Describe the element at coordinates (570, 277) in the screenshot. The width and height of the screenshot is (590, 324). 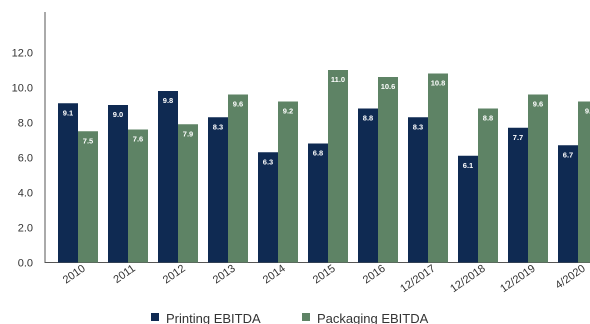
I see `x-tick-label: 4/2020` at that location.